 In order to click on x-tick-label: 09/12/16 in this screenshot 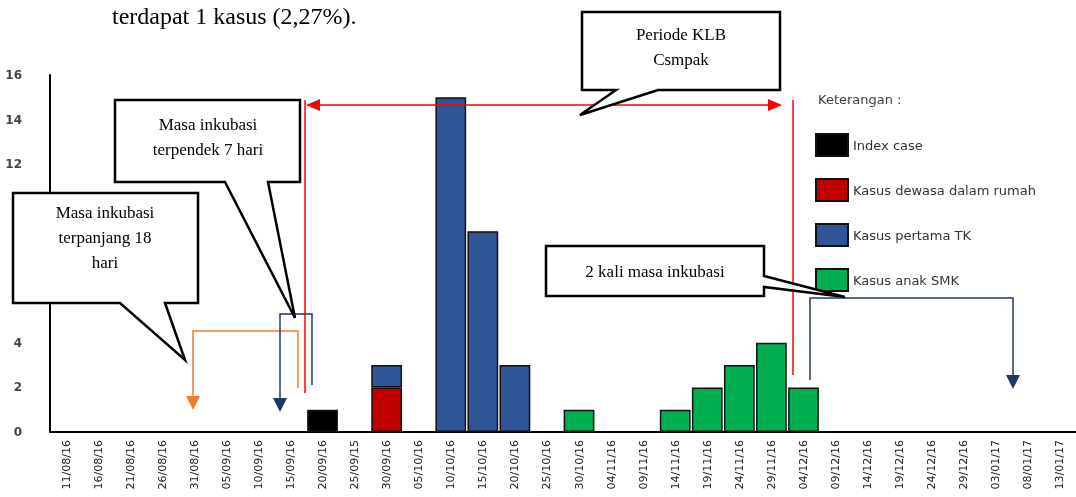, I will do `click(836, 465)`.